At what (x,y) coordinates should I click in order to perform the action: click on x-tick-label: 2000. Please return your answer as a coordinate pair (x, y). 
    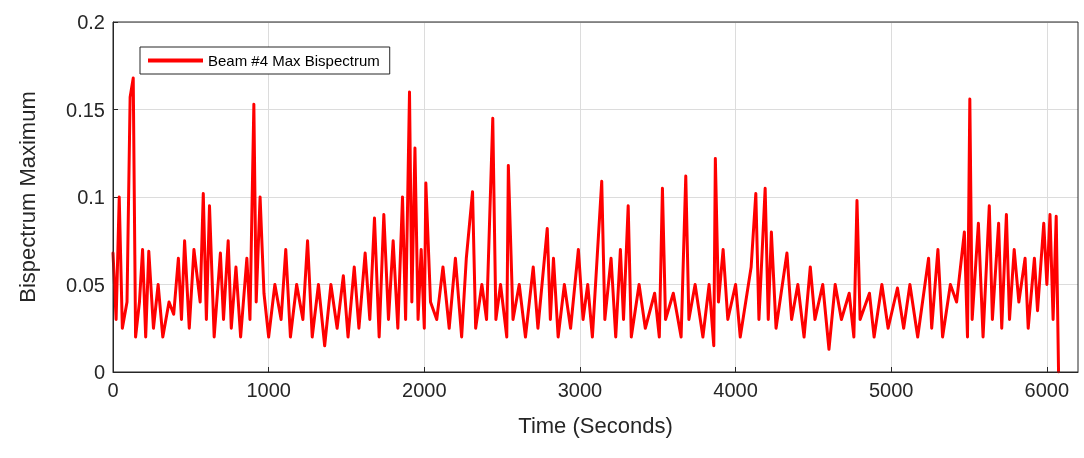
    Looking at the image, I should click on (424, 390).